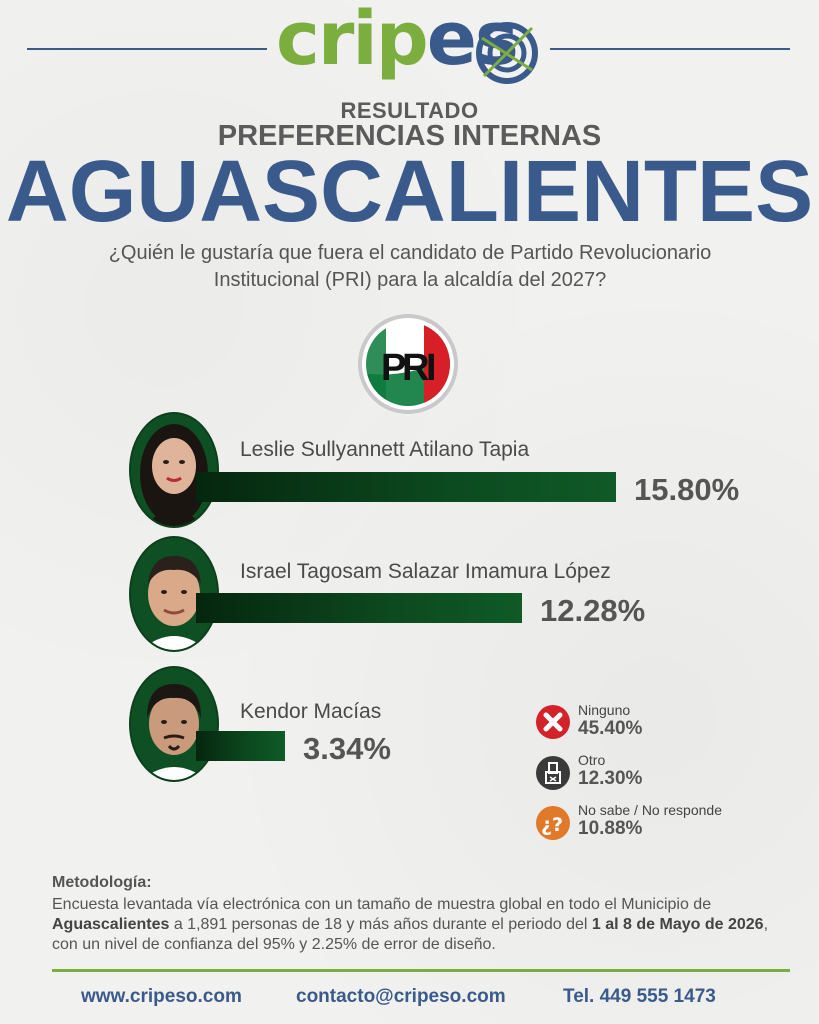  What do you see at coordinates (677, 924) in the screenshot?
I see `methodology-bold-2: 1 al 8 de Mayo de 2026` at bounding box center [677, 924].